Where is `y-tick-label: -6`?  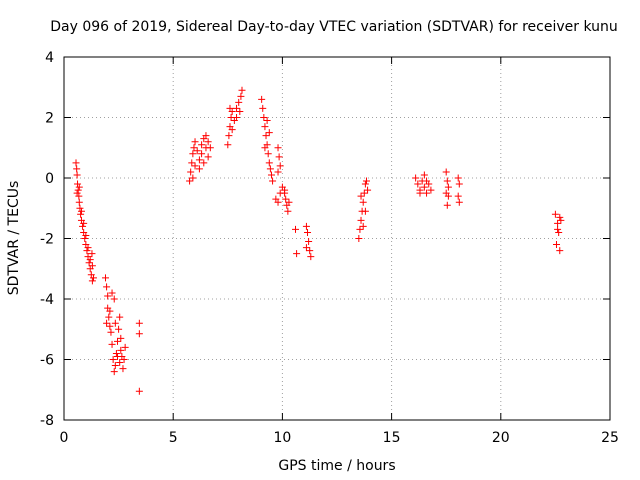 y-tick-label: -6 is located at coordinates (47, 361).